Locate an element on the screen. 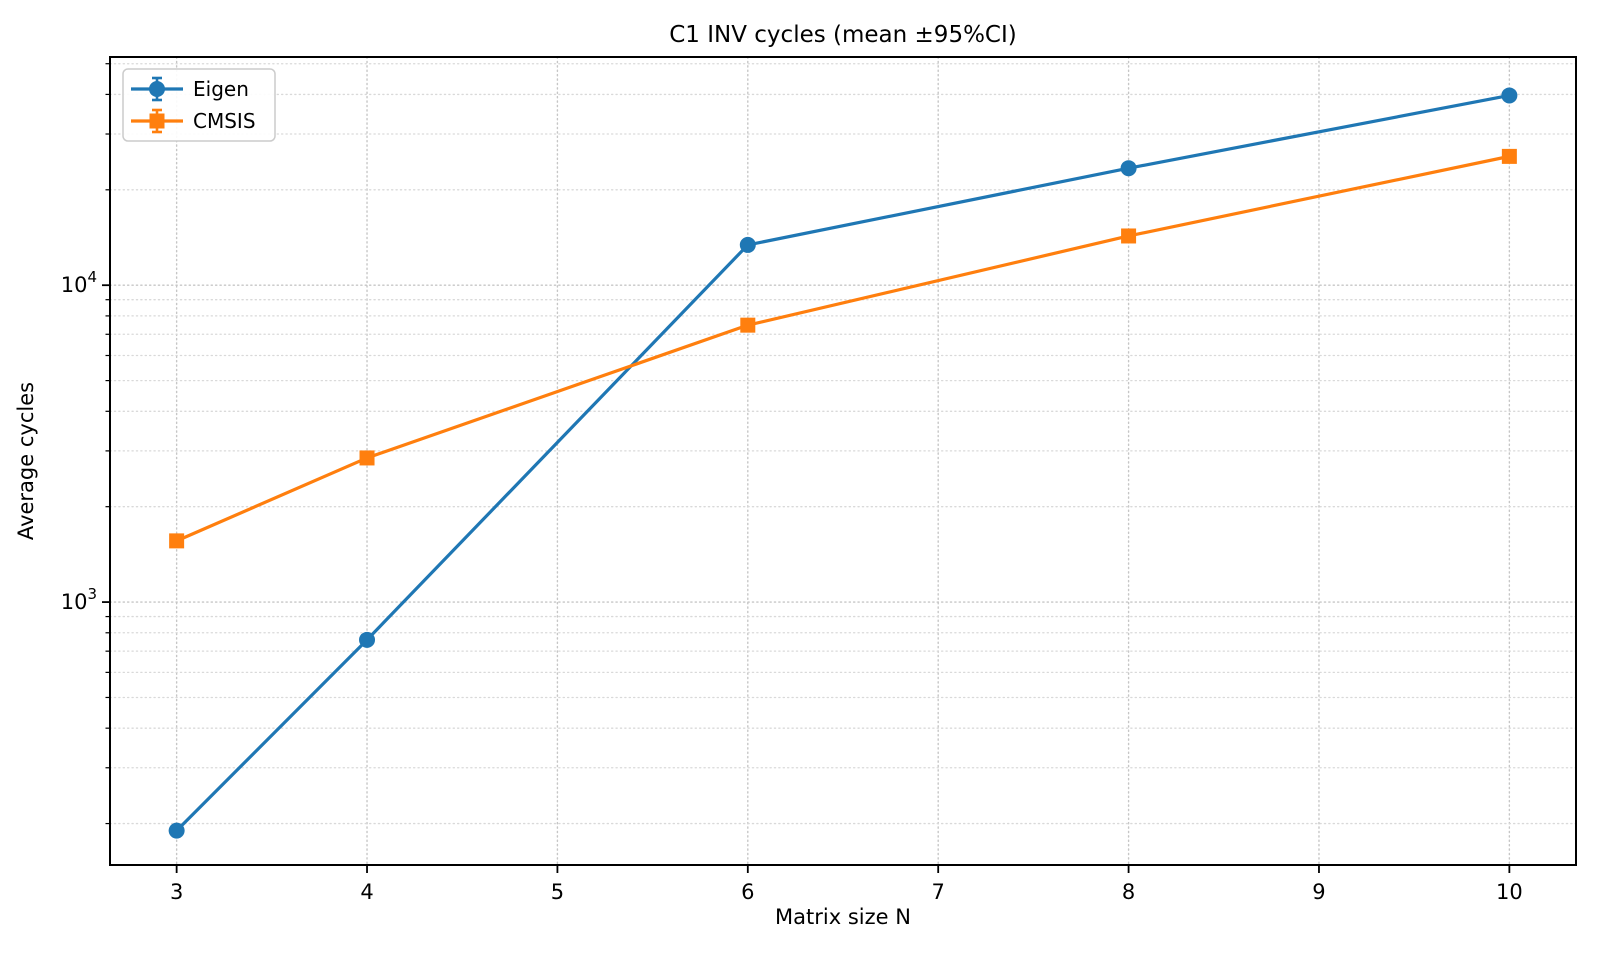 The image size is (1600, 960). legend-marker-circle is located at coordinates (157, 89).